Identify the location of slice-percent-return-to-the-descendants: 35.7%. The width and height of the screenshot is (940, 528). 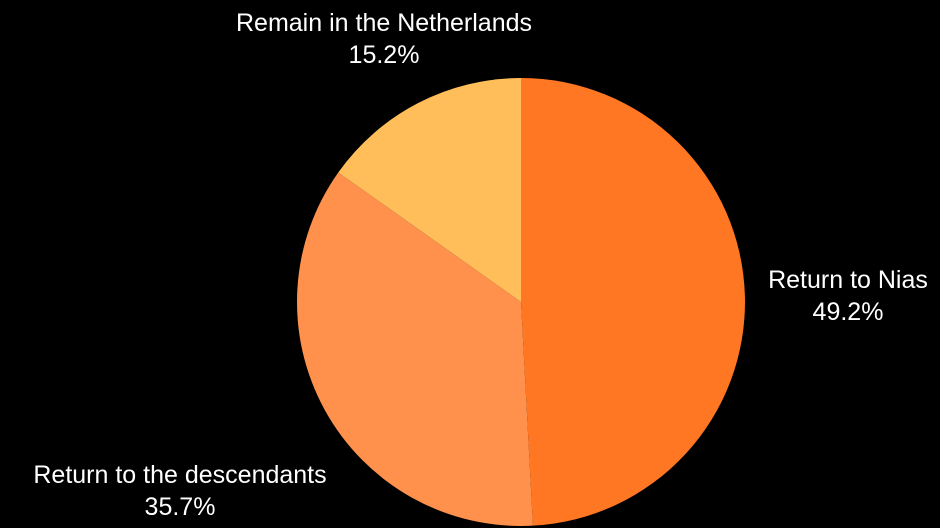
(180, 507).